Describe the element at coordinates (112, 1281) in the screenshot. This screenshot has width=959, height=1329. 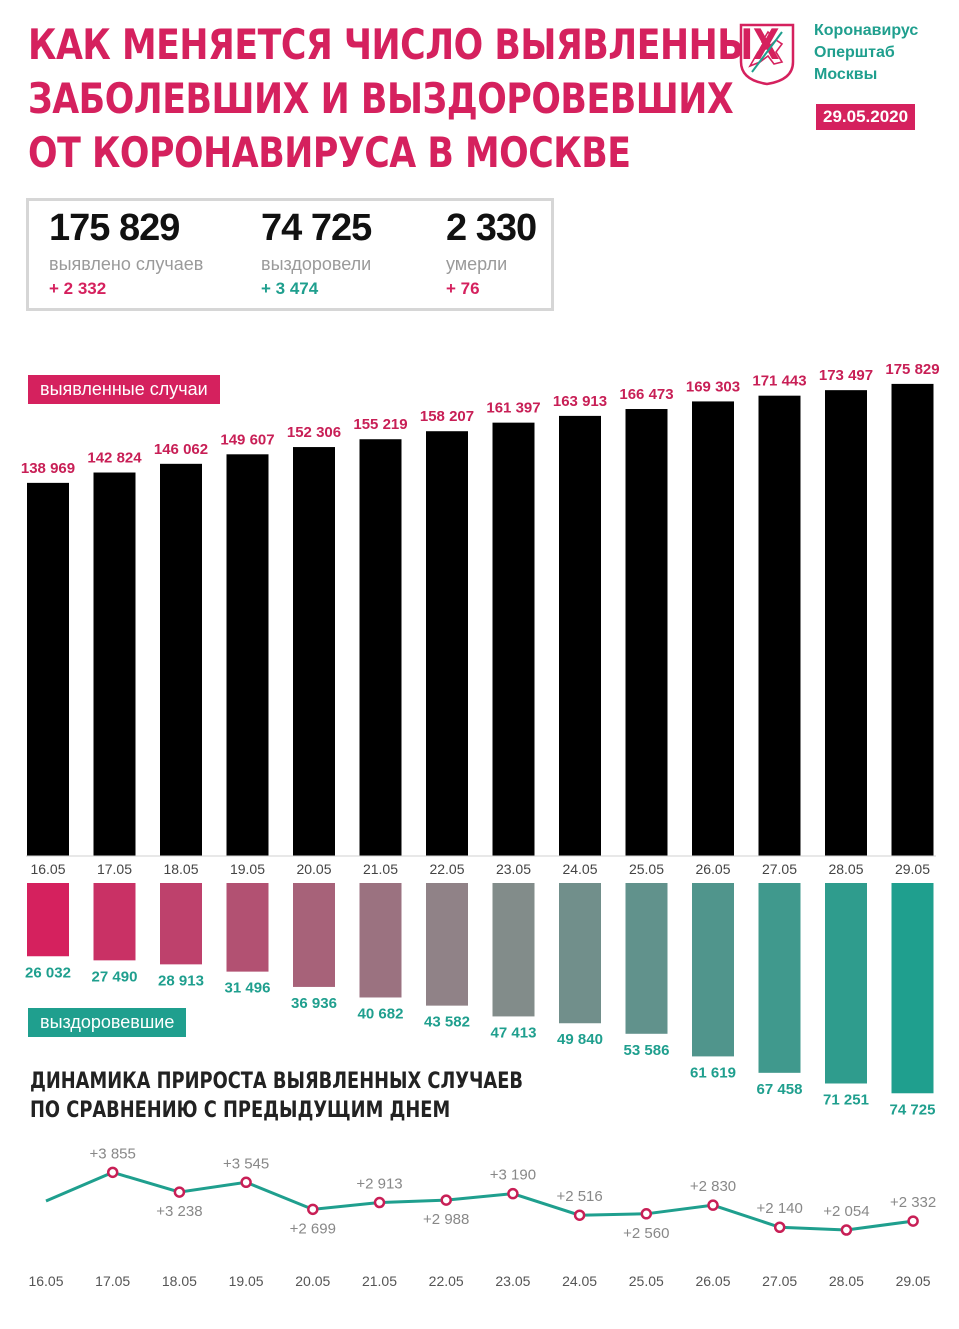
I see `growth-date-label: 17.05` at that location.